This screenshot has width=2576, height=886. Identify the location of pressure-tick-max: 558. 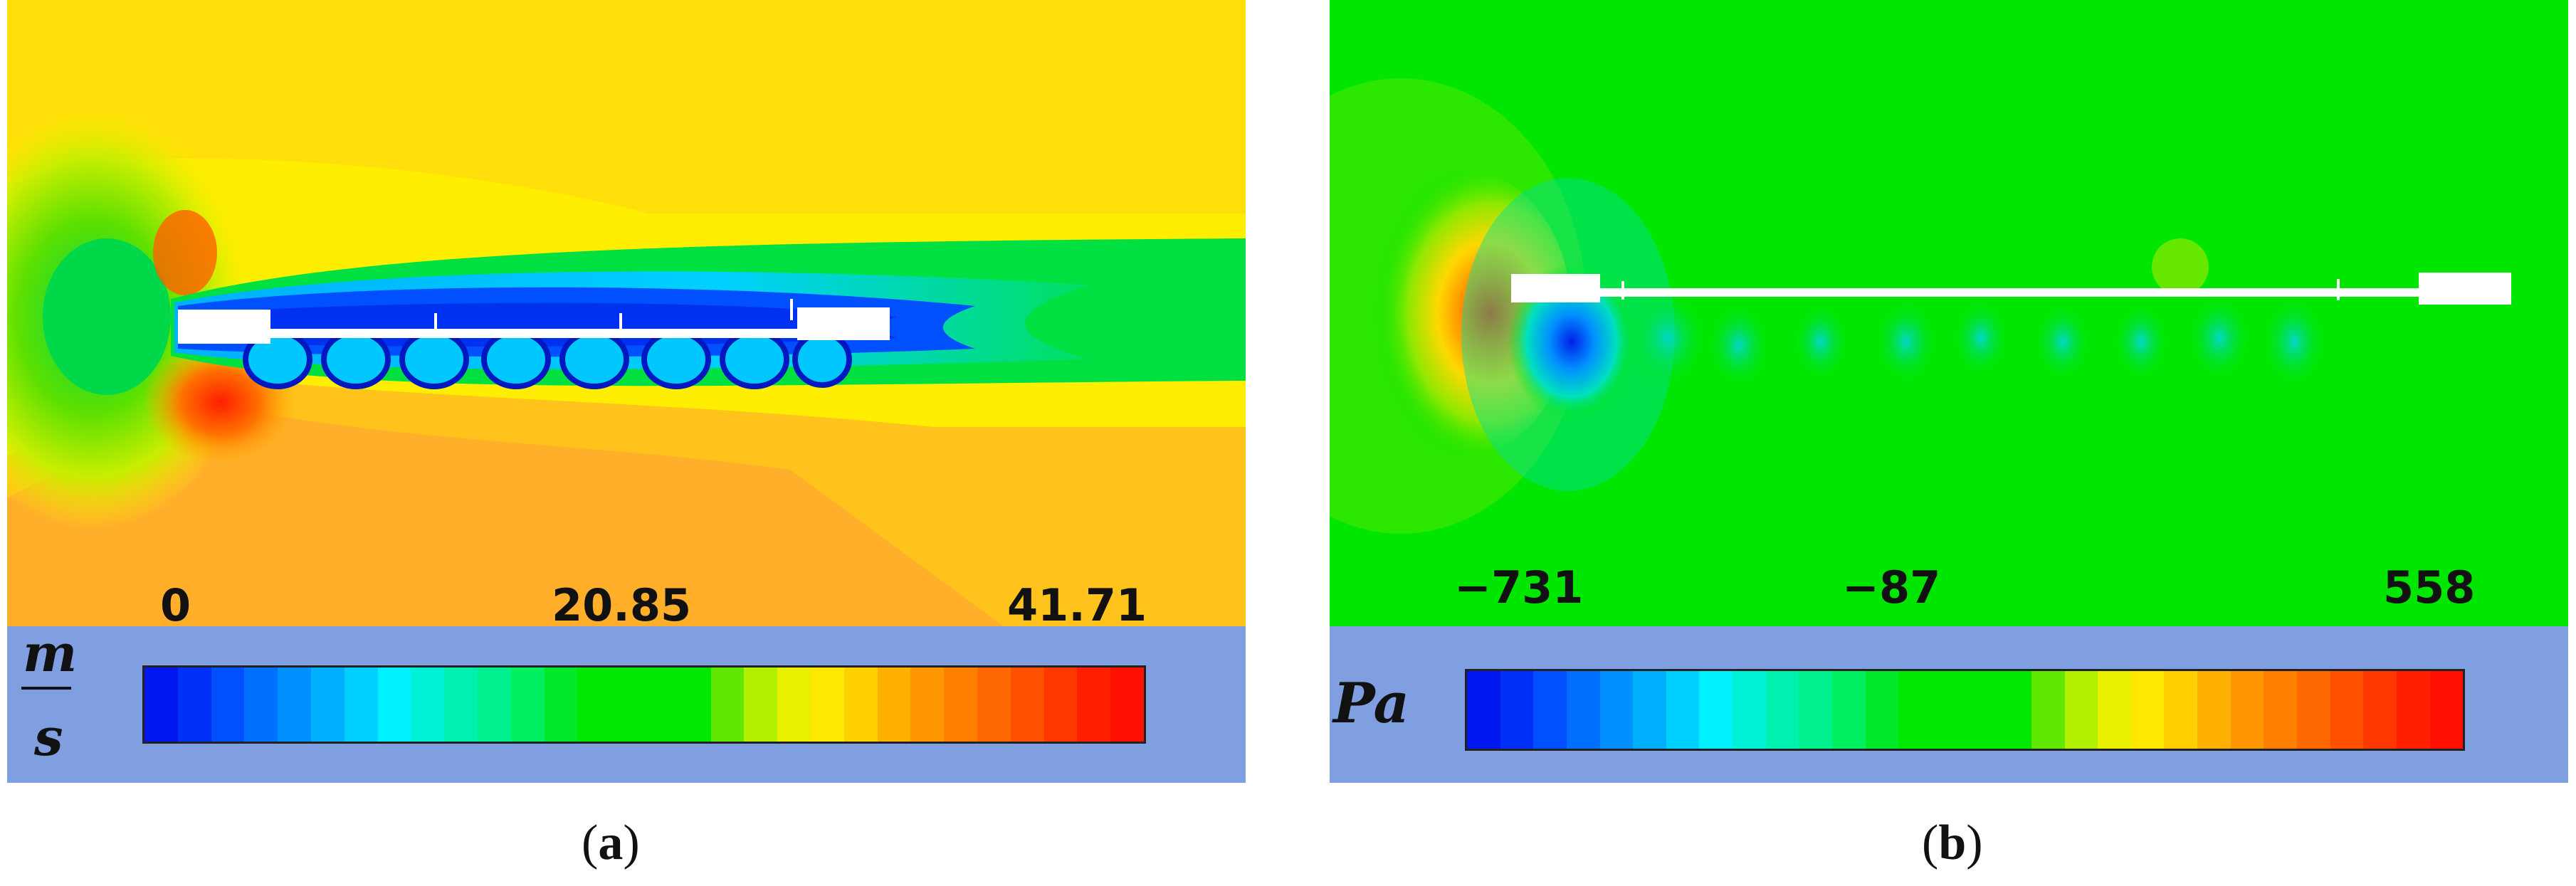
(2429, 587).